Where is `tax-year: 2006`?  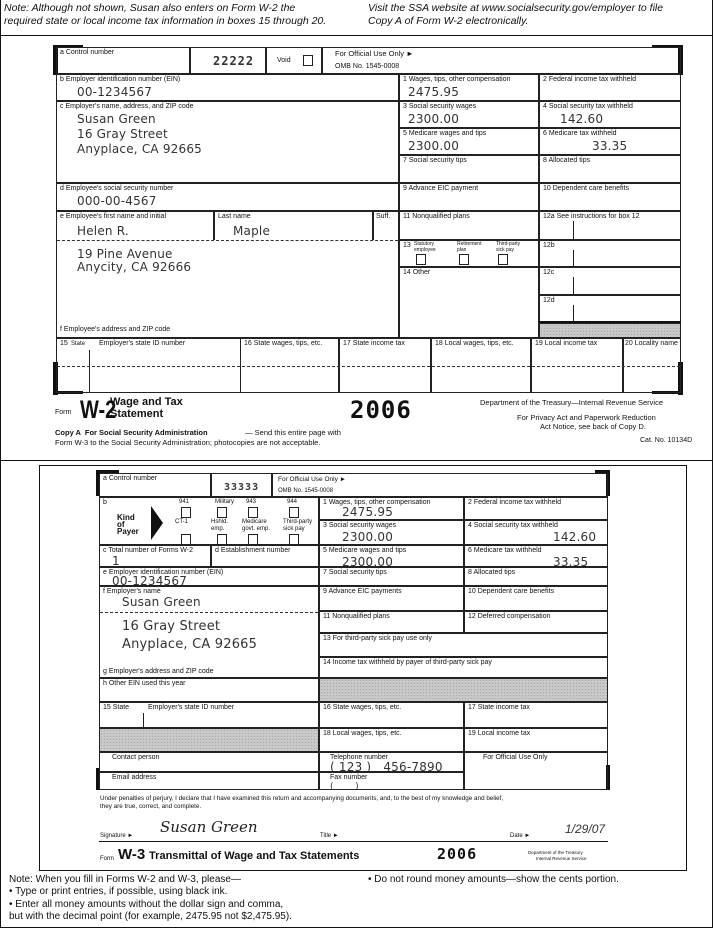
tax-year: 2006 is located at coordinates (457, 854).